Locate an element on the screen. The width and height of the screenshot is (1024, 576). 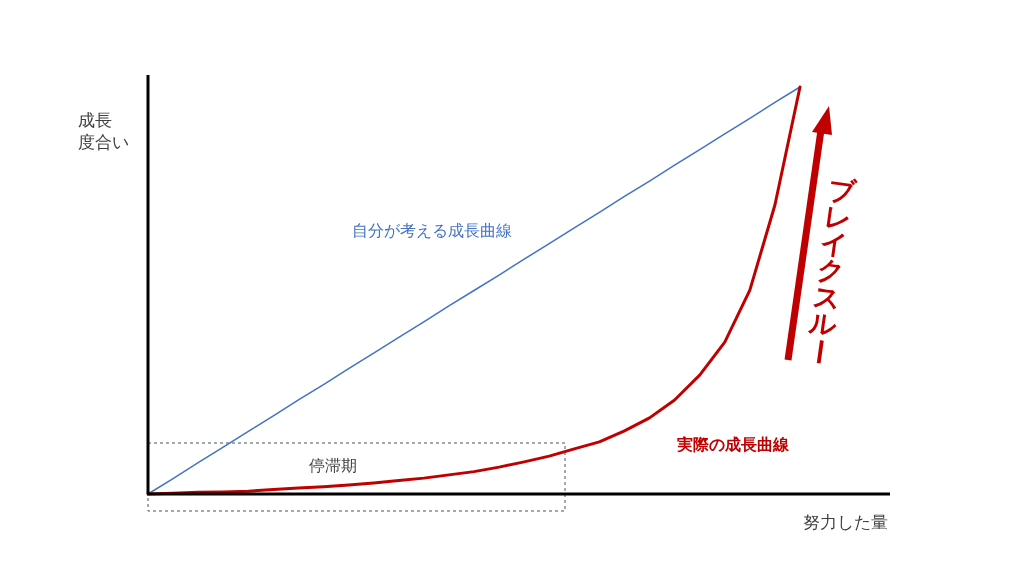
series-label: 自分が考える成長曲線 is located at coordinates (432, 230).